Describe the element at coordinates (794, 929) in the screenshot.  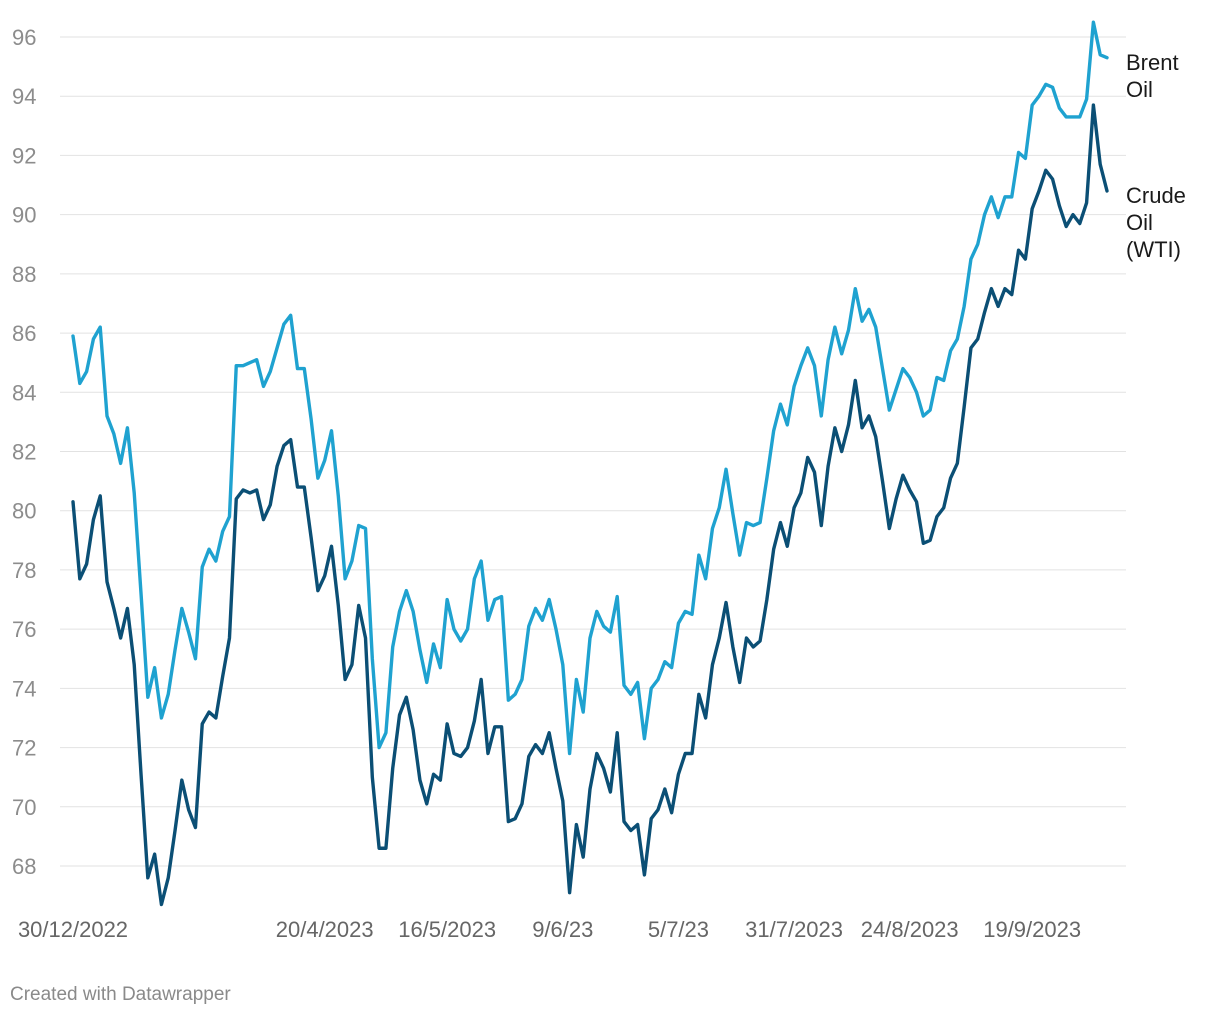
I see `x-tick-label-5: 31/7/2023` at that location.